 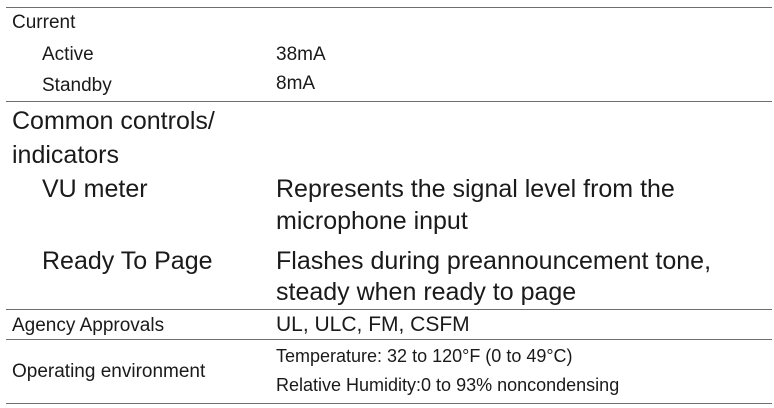 I want to click on table-rule-agency-bottom, so click(x=389, y=339).